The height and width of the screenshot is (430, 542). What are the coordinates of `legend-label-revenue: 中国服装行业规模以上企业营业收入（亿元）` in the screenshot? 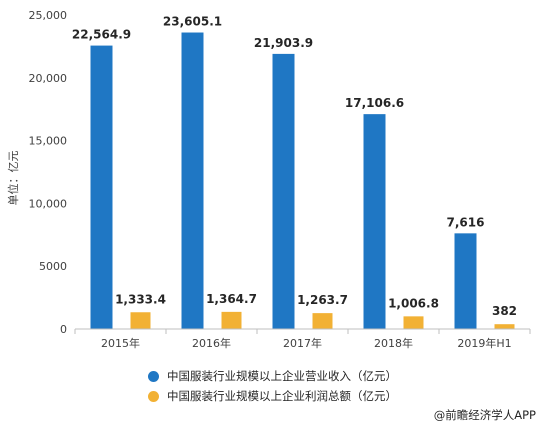 It's located at (282, 376).